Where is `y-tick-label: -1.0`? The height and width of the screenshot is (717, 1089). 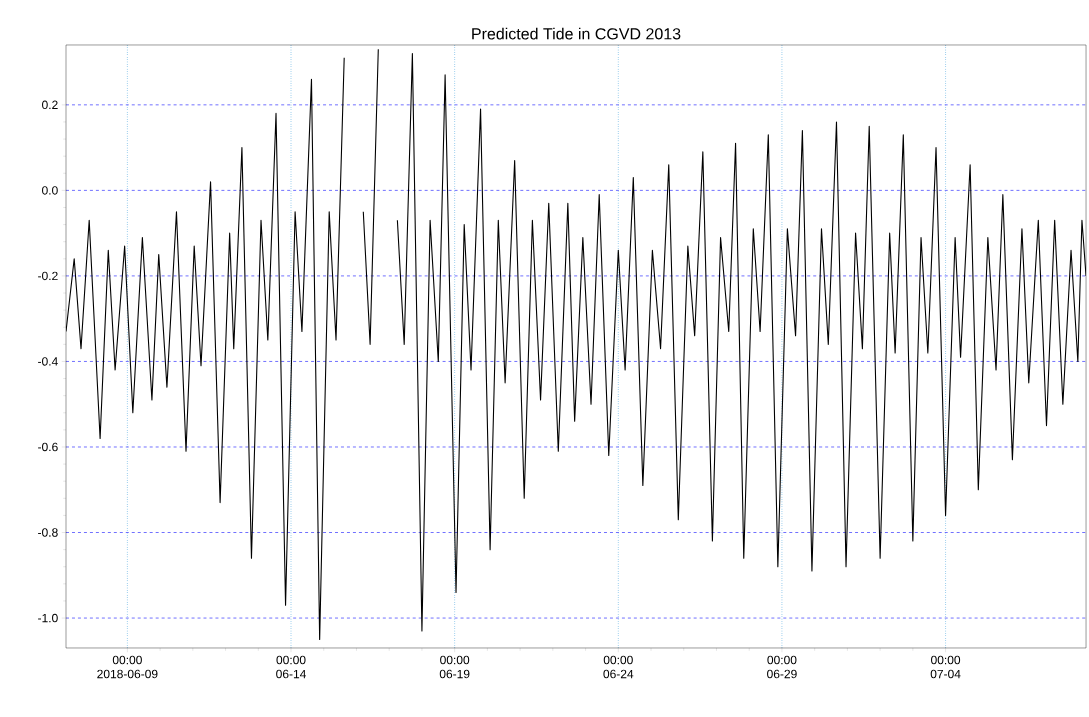 y-tick-label: -1.0 is located at coordinates (48, 618).